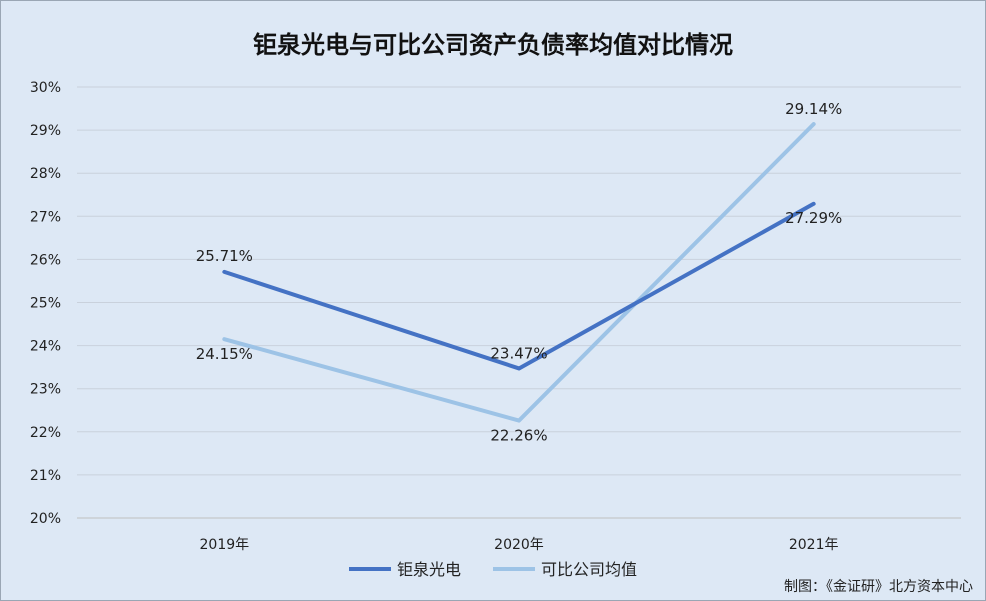 This screenshot has width=986, height=601. Describe the element at coordinates (224, 256) in the screenshot. I see `data-label-series-1: 25.71%` at that location.